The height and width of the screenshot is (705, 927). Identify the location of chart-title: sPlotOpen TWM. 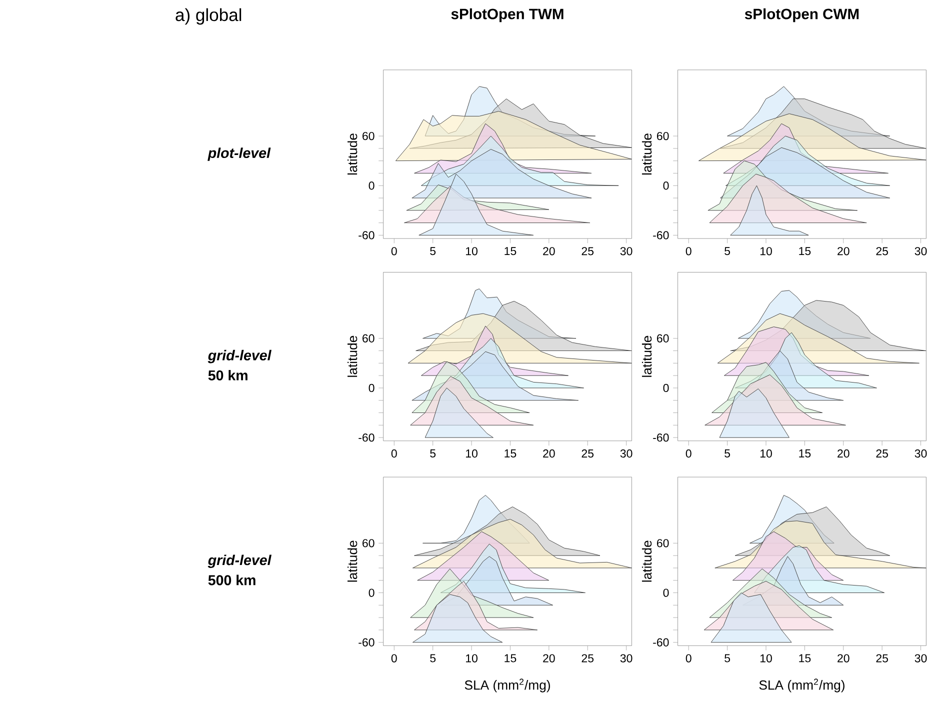
(507, 15).